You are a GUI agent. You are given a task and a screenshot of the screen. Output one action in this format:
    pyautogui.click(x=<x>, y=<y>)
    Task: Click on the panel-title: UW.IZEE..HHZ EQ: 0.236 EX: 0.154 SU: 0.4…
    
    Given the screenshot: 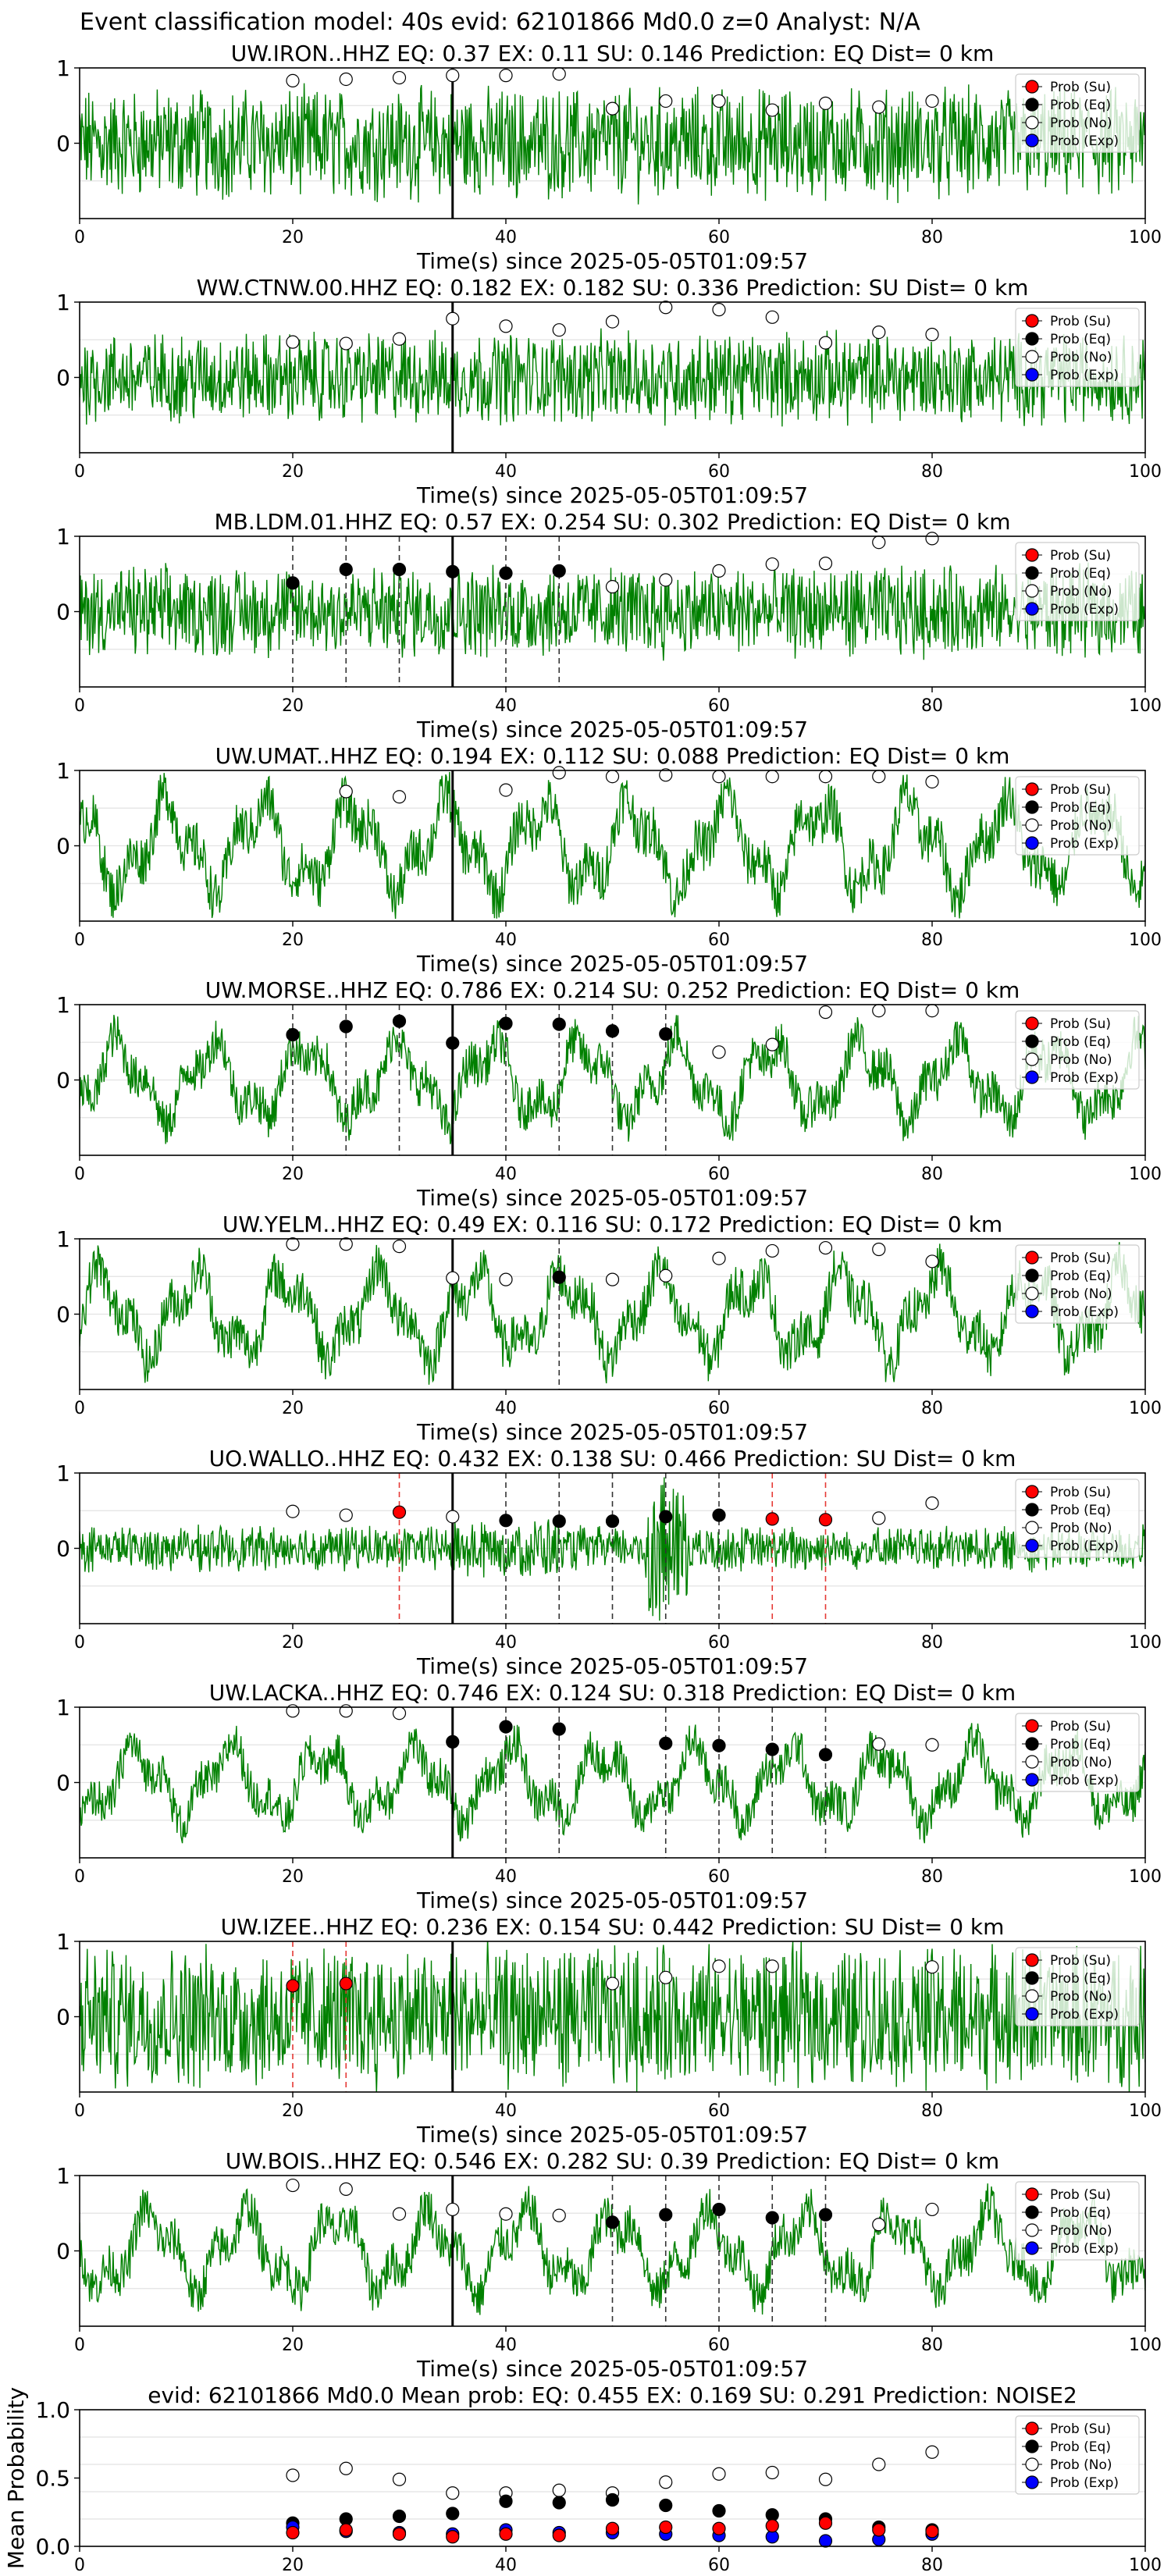 What is the action you would take?
    pyautogui.click(x=613, y=1927)
    